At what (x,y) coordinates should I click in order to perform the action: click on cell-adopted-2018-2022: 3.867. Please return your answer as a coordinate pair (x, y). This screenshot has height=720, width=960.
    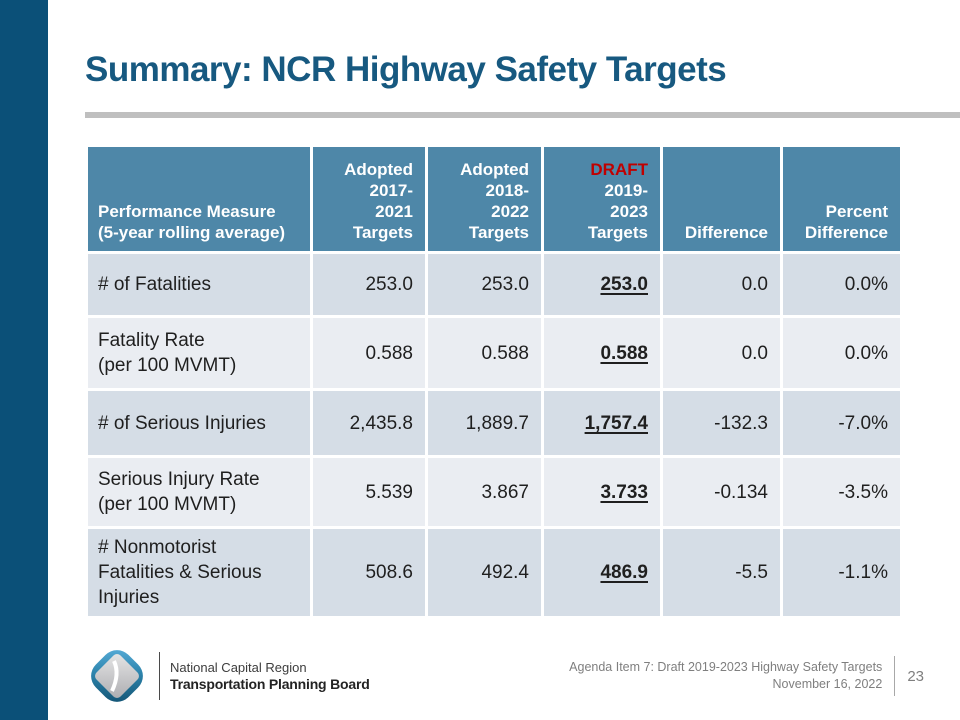
    Looking at the image, I should click on (484, 492).